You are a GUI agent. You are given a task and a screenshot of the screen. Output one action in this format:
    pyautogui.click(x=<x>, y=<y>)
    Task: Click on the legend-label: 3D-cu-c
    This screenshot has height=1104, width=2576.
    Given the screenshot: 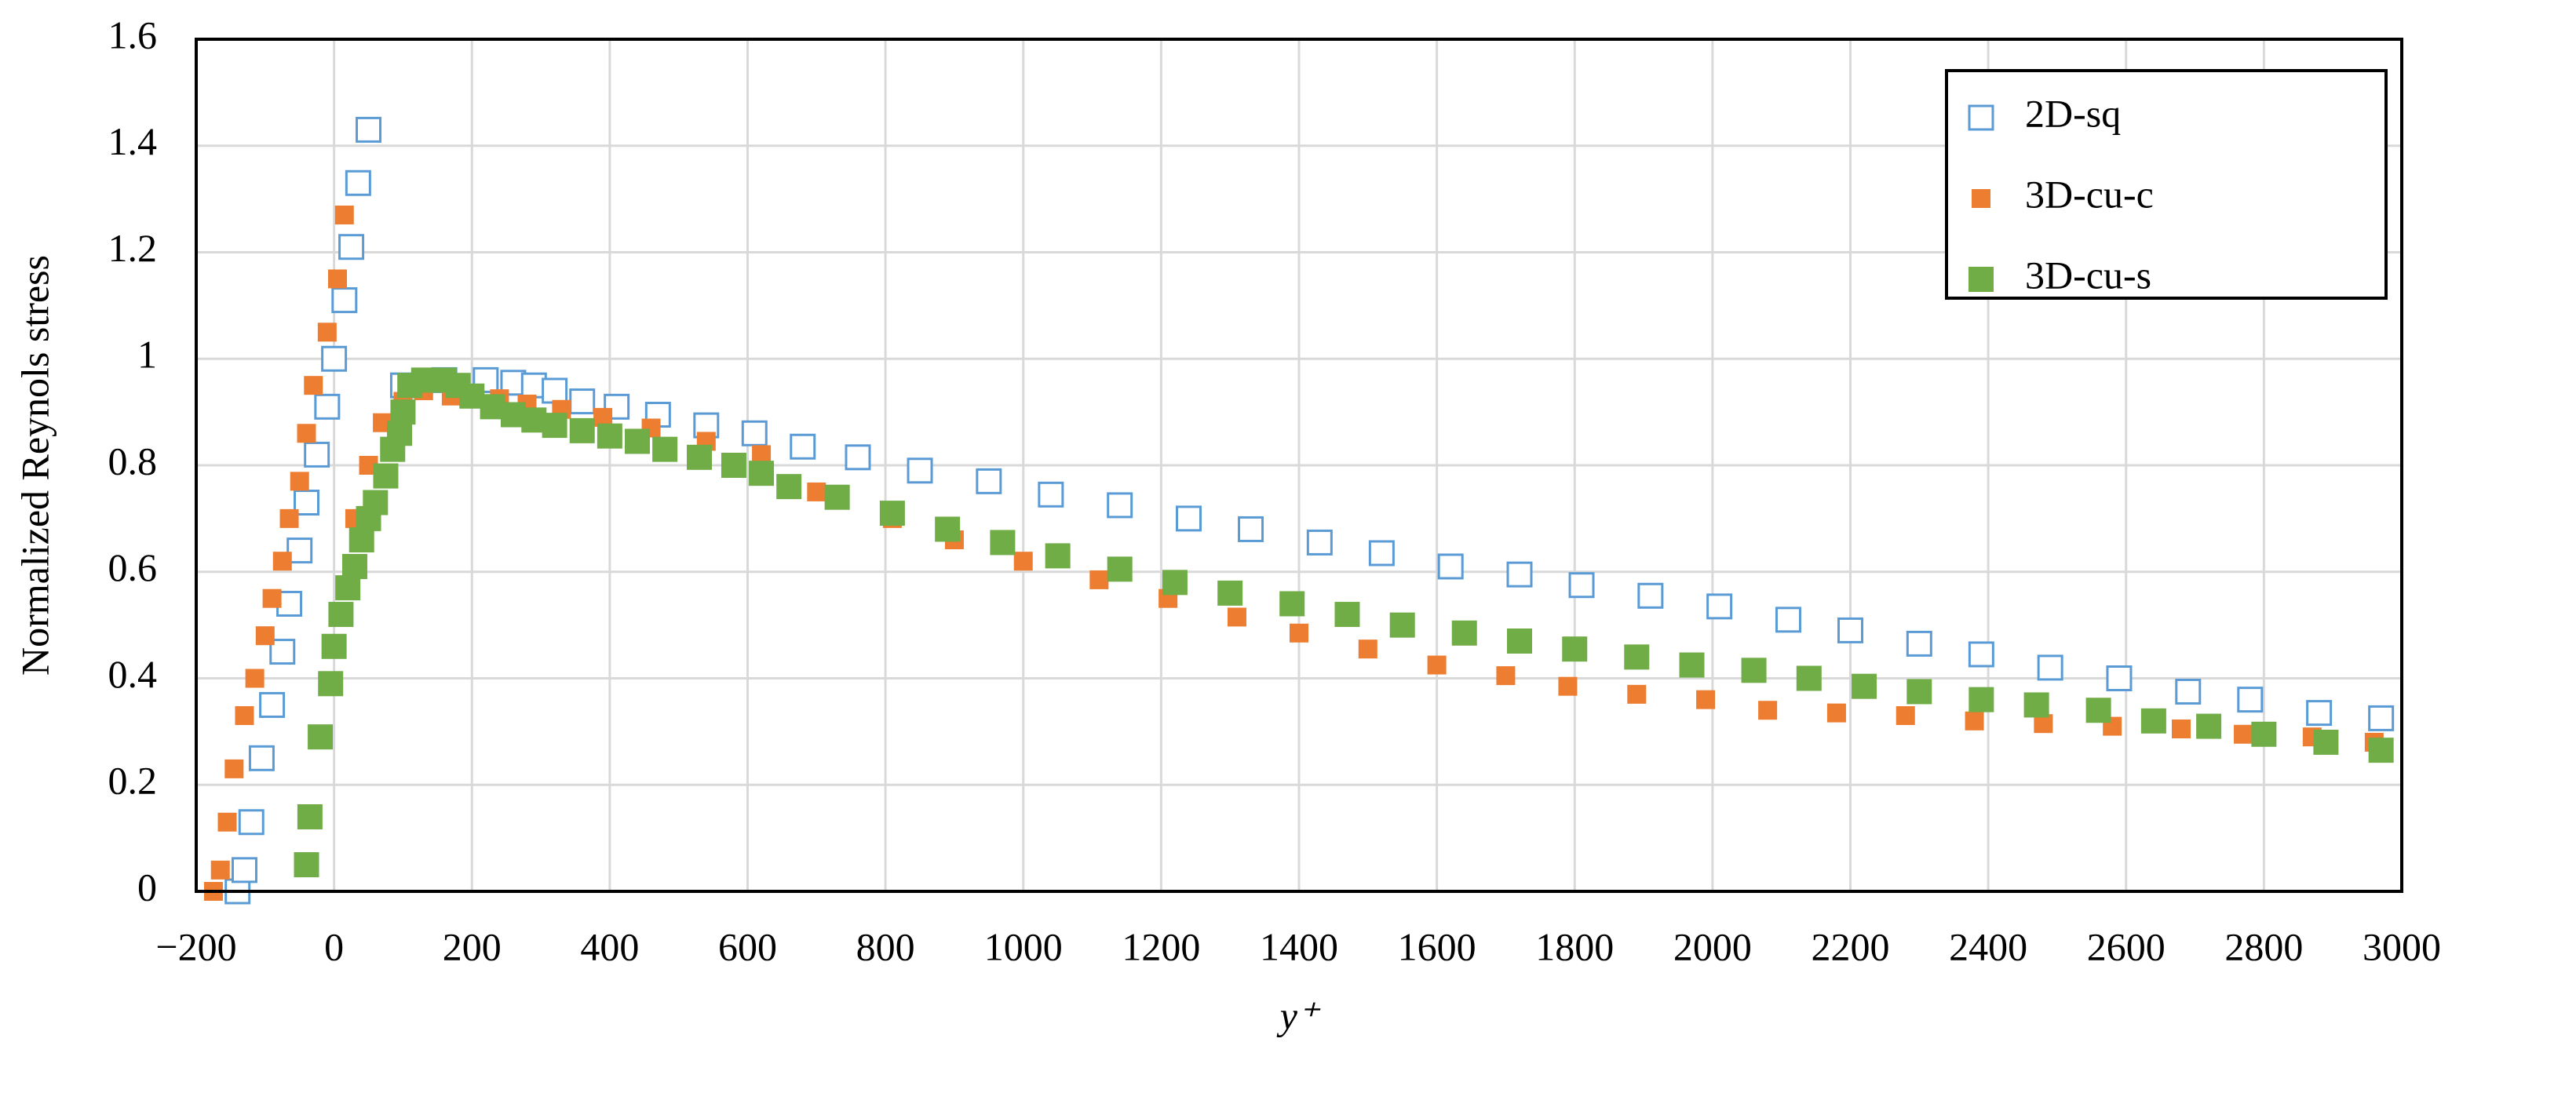 What is the action you would take?
    pyautogui.click(x=2089, y=194)
    